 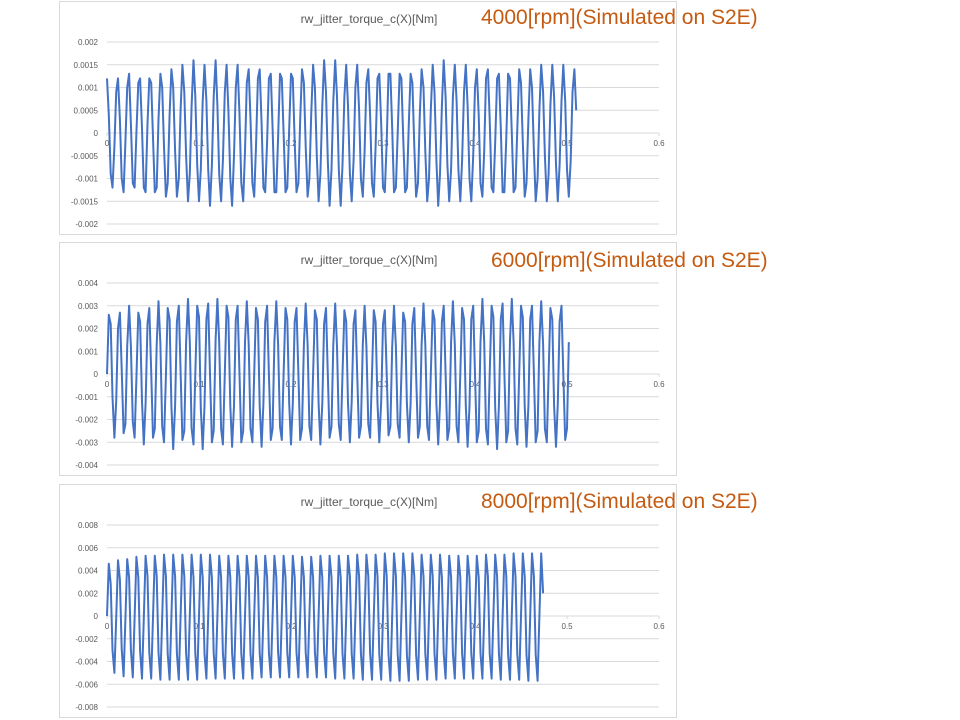 What do you see at coordinates (85, 201) in the screenshot?
I see `y-tick-label: -0.0015` at bounding box center [85, 201].